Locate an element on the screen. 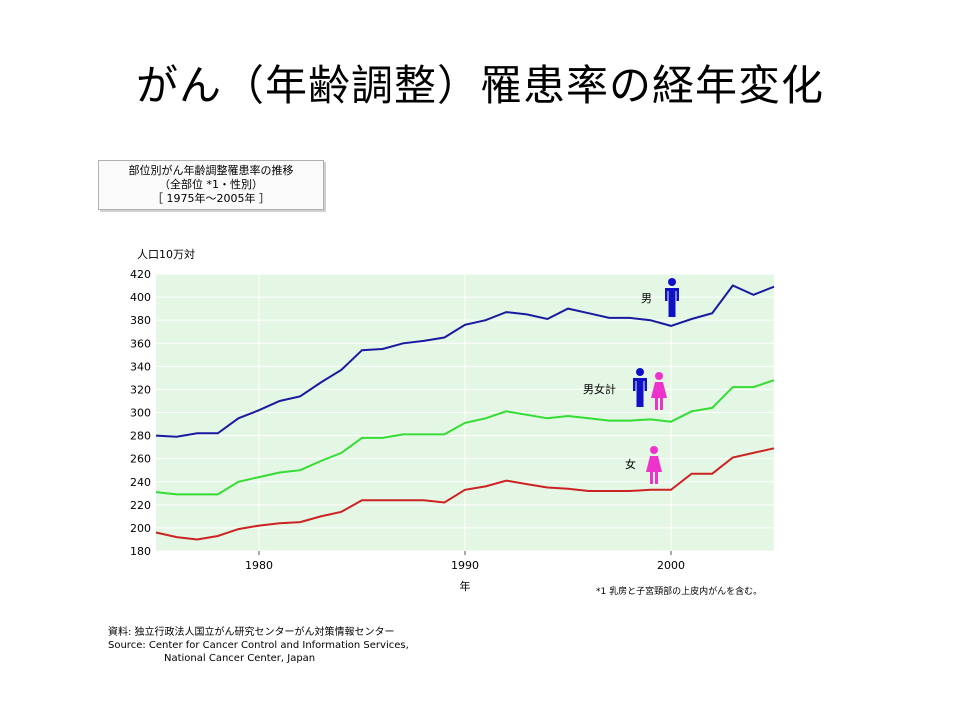 The width and height of the screenshot is (960, 720). footnote: *1 乳房と子宮頸部の上皮内がんを含む。 is located at coordinates (679, 592).